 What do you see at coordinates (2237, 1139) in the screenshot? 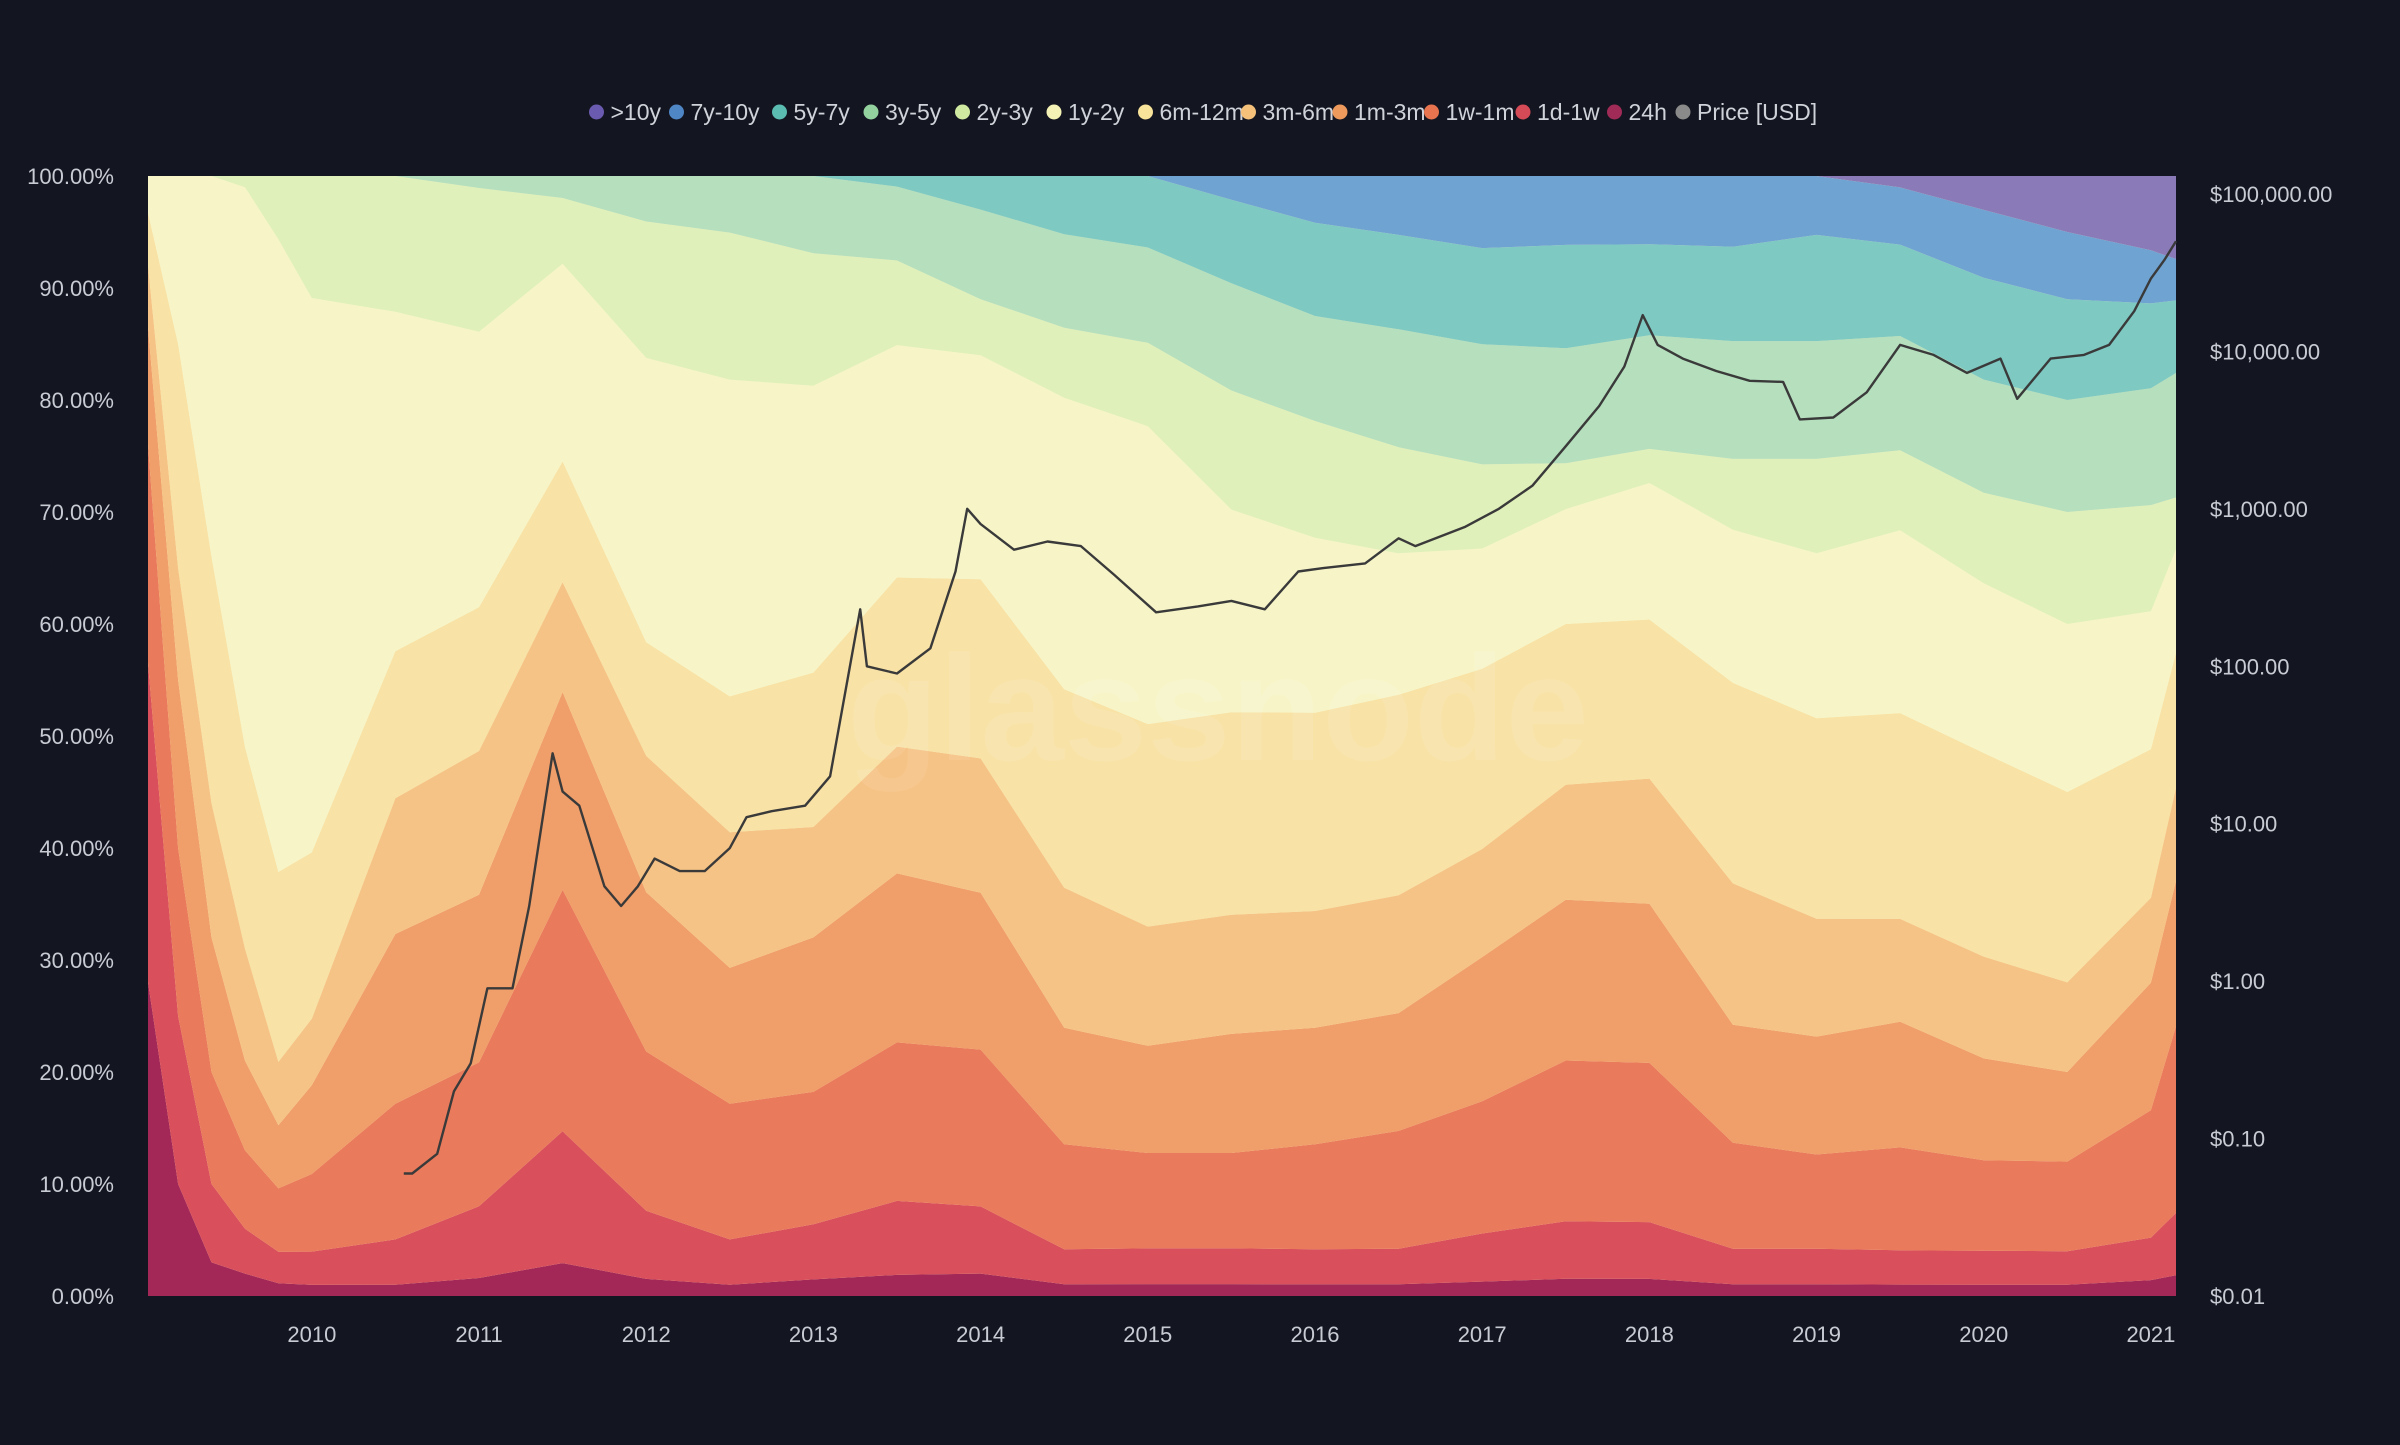
I see `y-right-tick-label: $0.10` at bounding box center [2237, 1139].